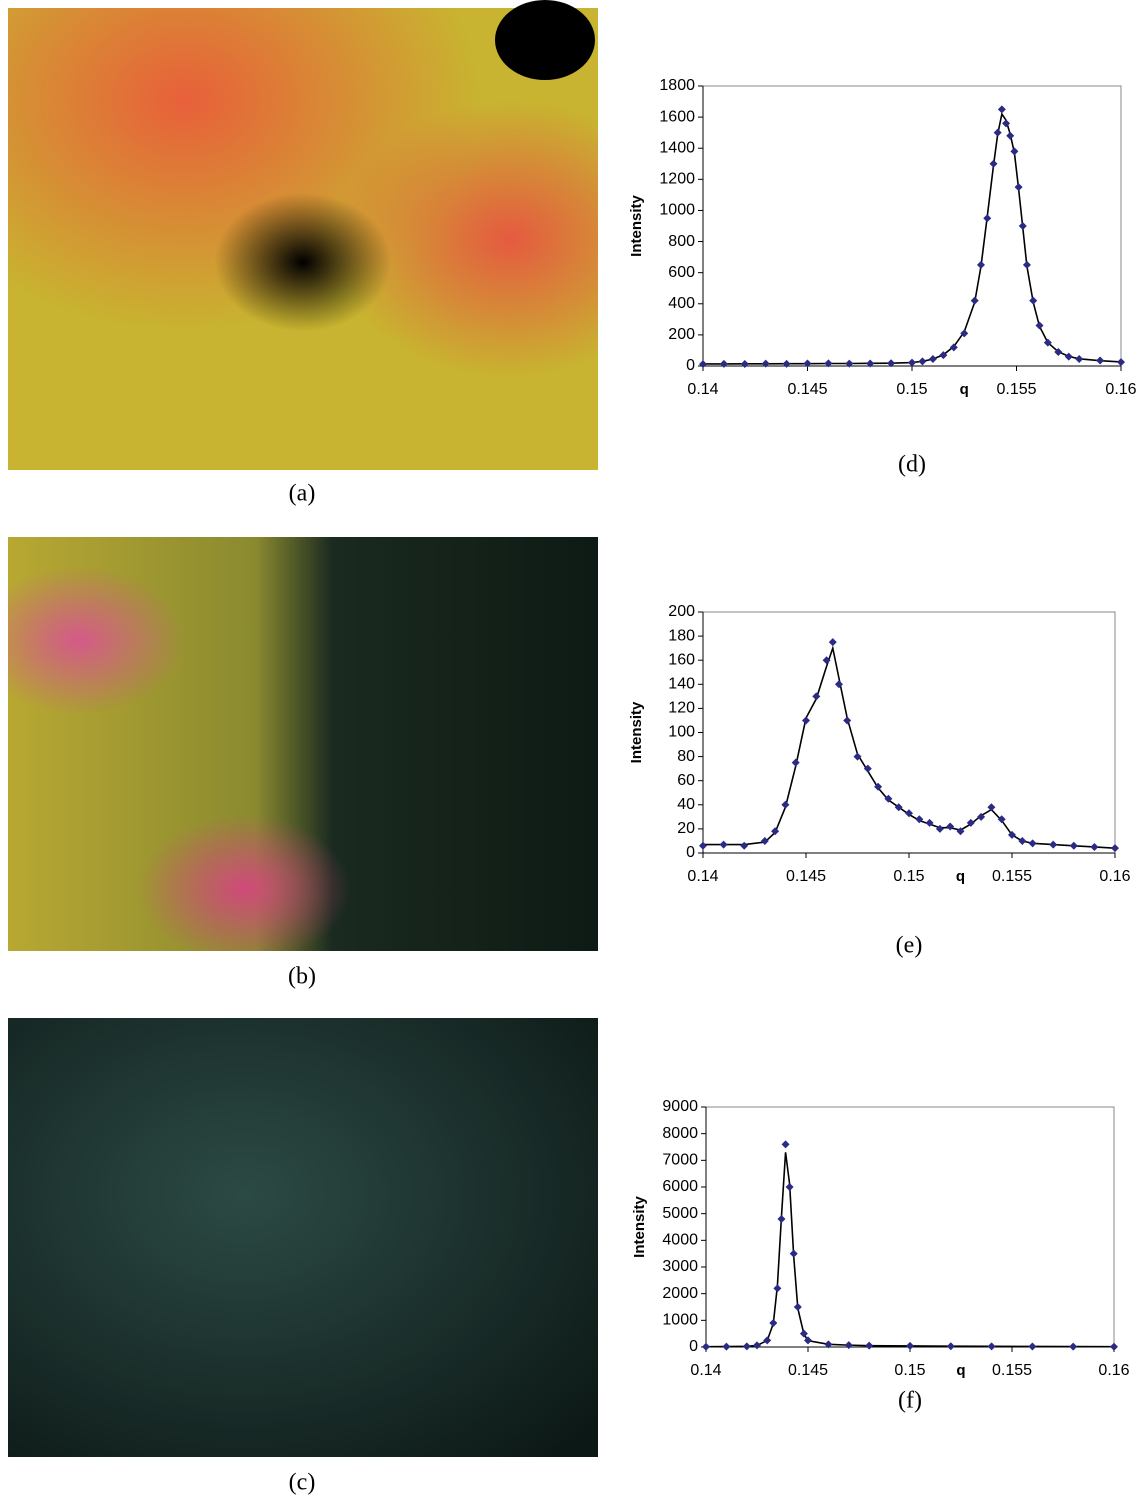 Image resolution: width=1140 pixels, height=1499 pixels. Describe the element at coordinates (302, 977) in the screenshot. I see `figure-caption: (b)` at that location.